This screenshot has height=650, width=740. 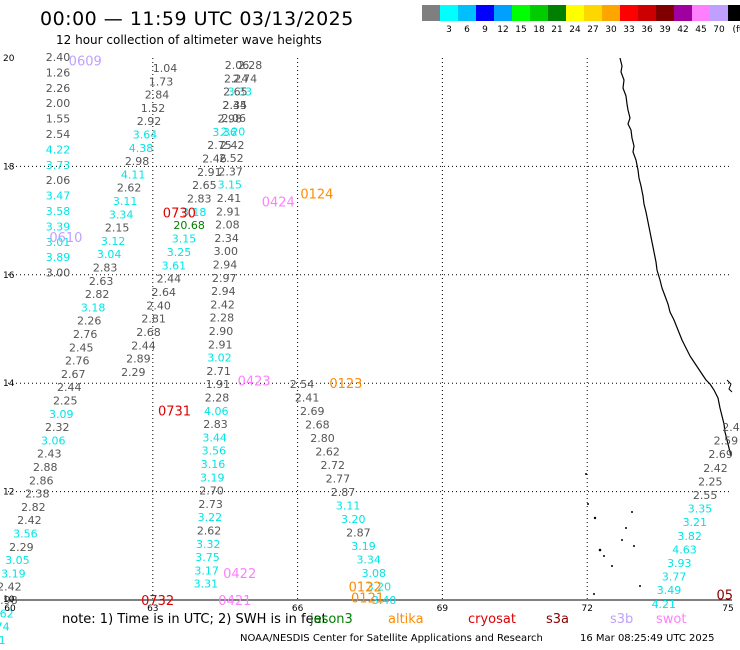 What do you see at coordinates (219, 358) in the screenshot?
I see `swh-value: 3.02` at bounding box center [219, 358].